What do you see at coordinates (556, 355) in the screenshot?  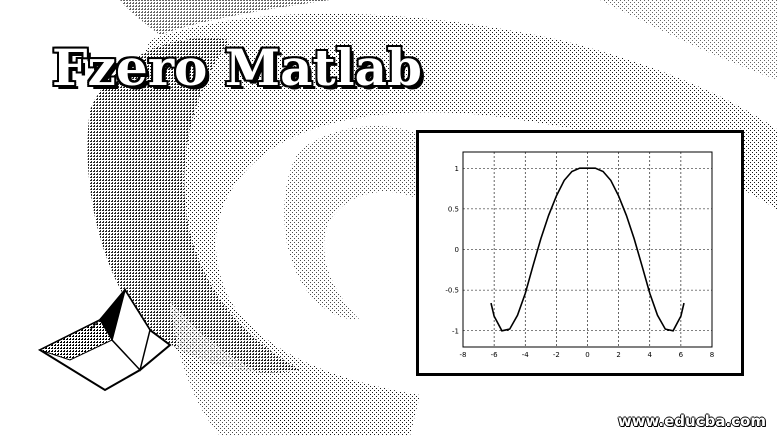 I see `x-tick-label: -2` at bounding box center [556, 355].